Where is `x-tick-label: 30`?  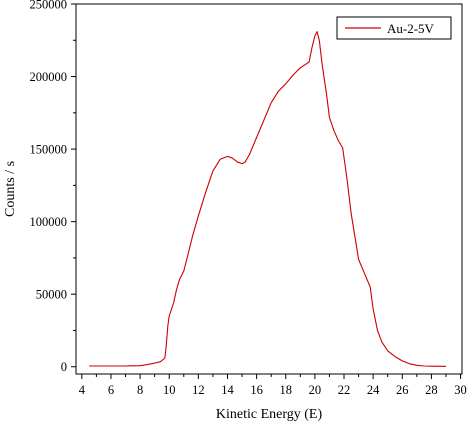 x-tick-label: 30 is located at coordinates (460, 390).